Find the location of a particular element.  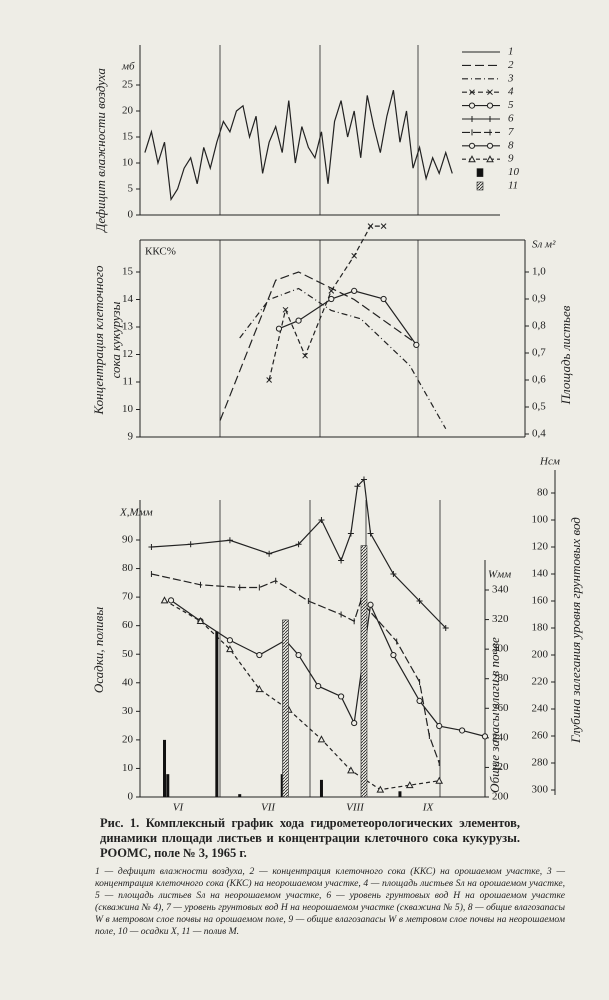

unit: Sл м² is located at coordinates (544, 245).